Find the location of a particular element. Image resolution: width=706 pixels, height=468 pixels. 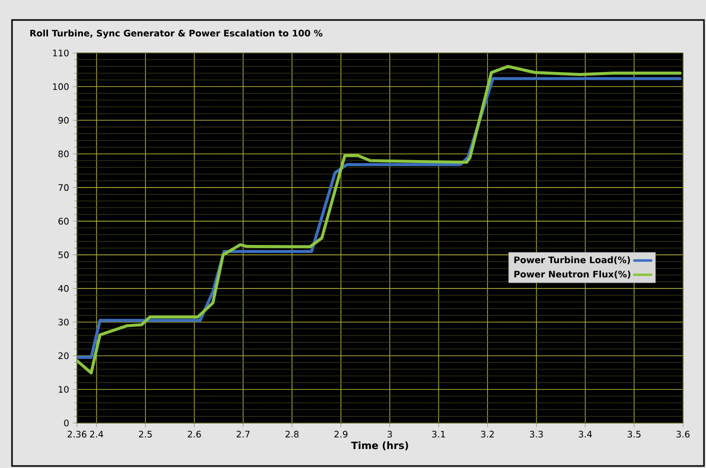

y-tick-label: 10 is located at coordinates (63, 389).